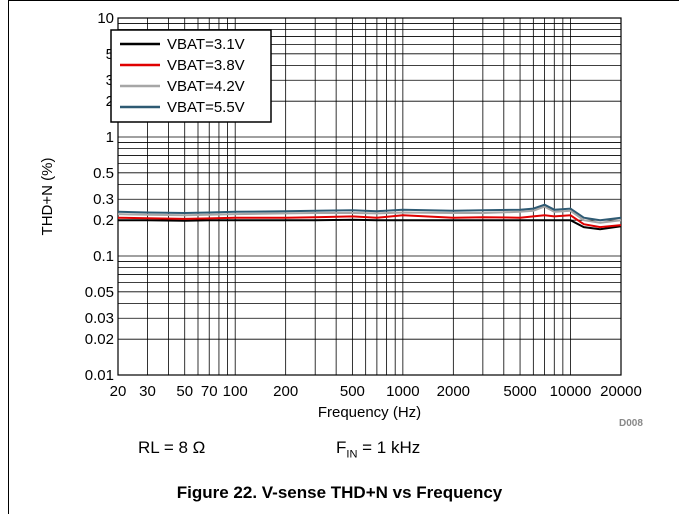 The width and height of the screenshot is (679, 514). Describe the element at coordinates (99, 339) in the screenshot. I see `y-tick-label: 0.02` at that location.